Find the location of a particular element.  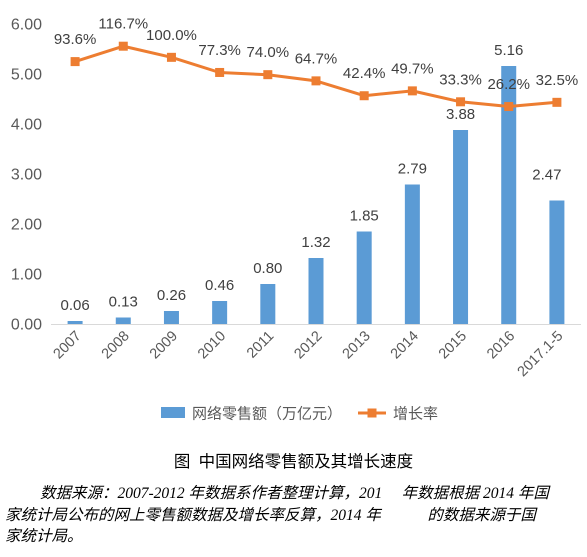

source-note-line: 家统计局公布的网上零售额数据及增长率反算，2014 年 的数据来源于国 is located at coordinates (270, 515).